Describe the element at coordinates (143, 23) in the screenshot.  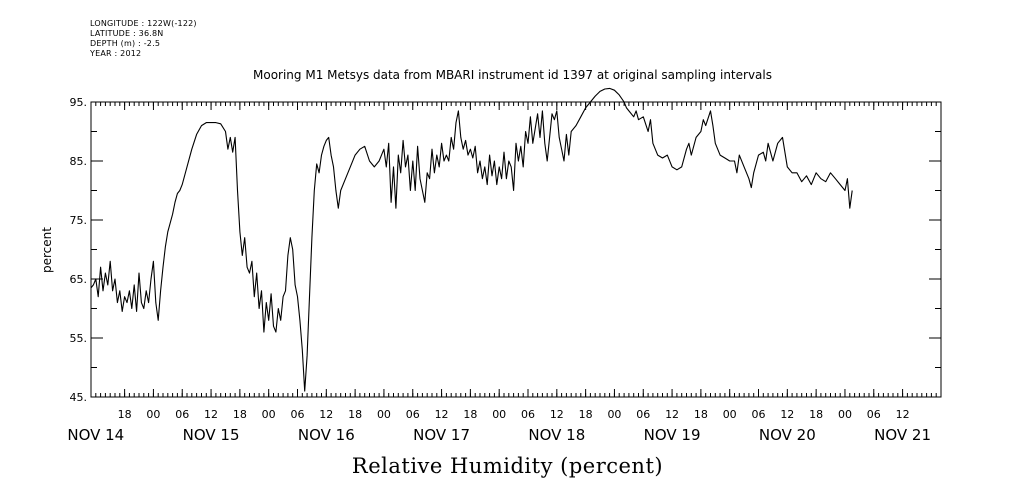
I see `metadata-longitude: LONGITUDE : 122W(-122)` at that location.